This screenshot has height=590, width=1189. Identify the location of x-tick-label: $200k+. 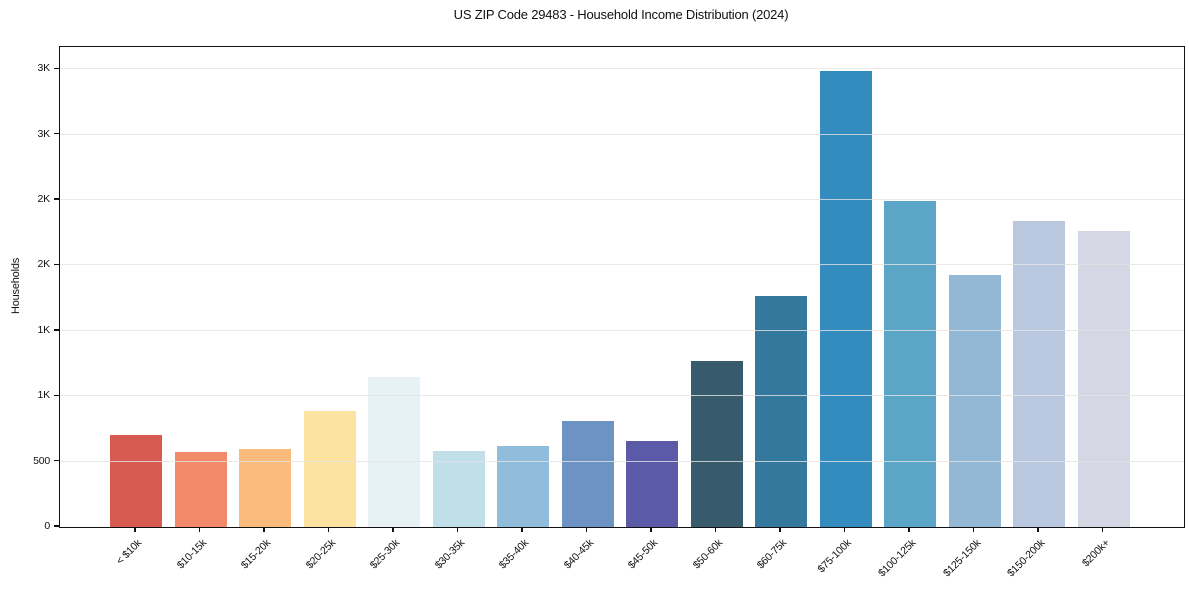
(1095, 553).